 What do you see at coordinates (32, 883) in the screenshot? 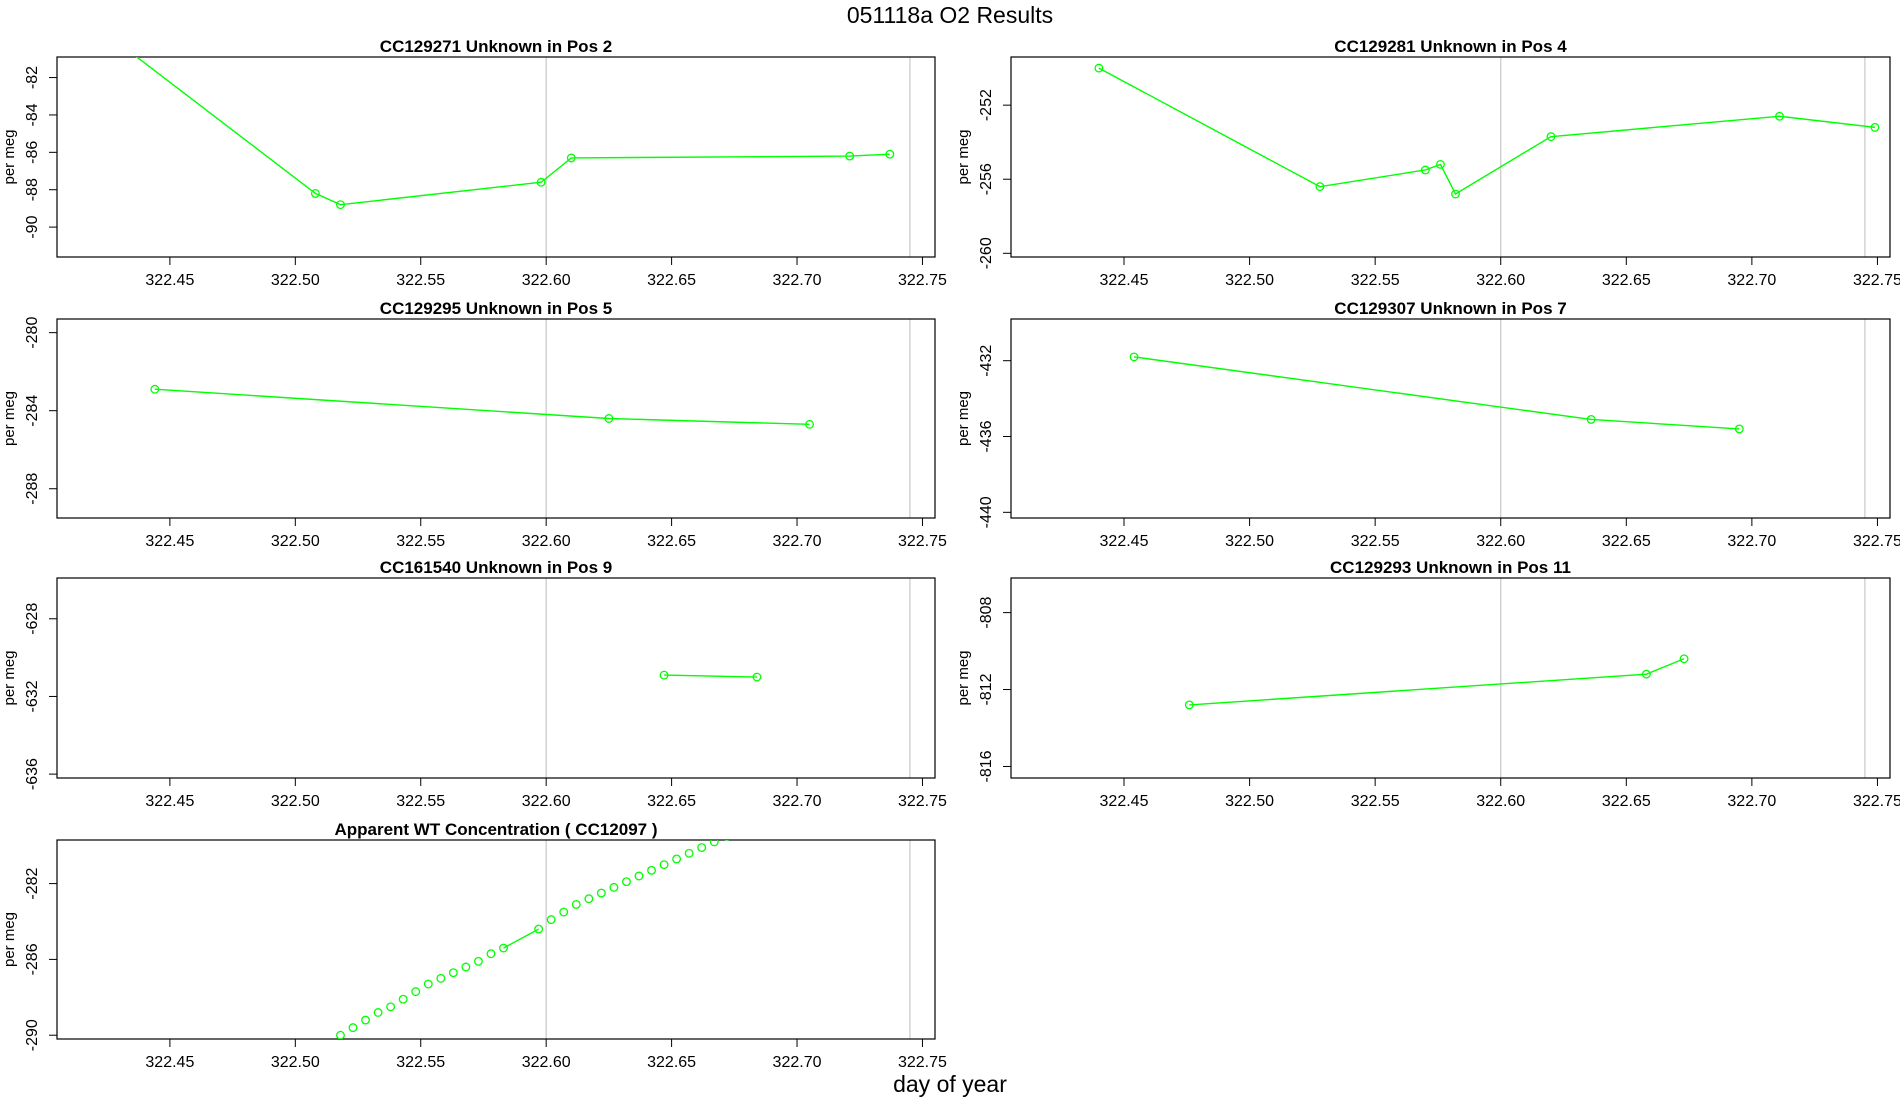
I see `y-tick-label: -282` at bounding box center [32, 883].